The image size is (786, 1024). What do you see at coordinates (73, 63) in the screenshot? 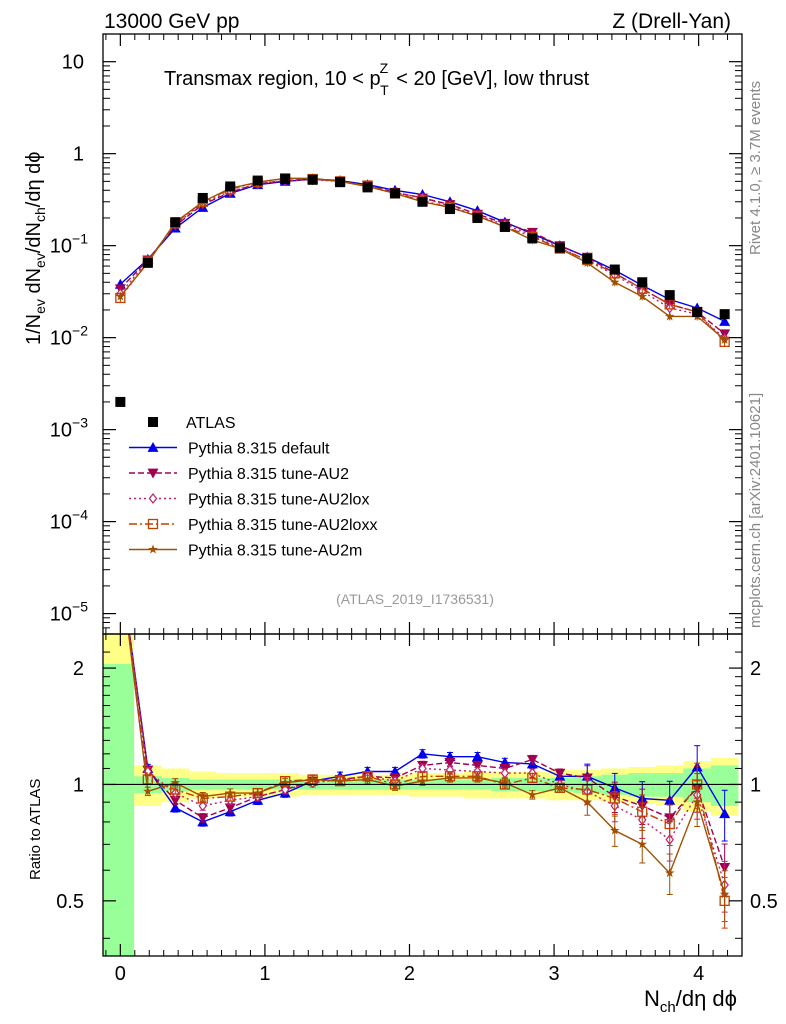
I see `y-tick-label: 10` at bounding box center [73, 63].